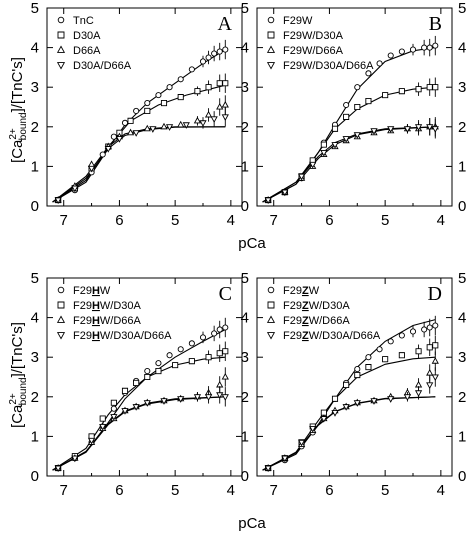 The width and height of the screenshot is (474, 535). What do you see at coordinates (96, 306) in the screenshot?
I see `legend-label-underlined: H` at bounding box center [96, 306].